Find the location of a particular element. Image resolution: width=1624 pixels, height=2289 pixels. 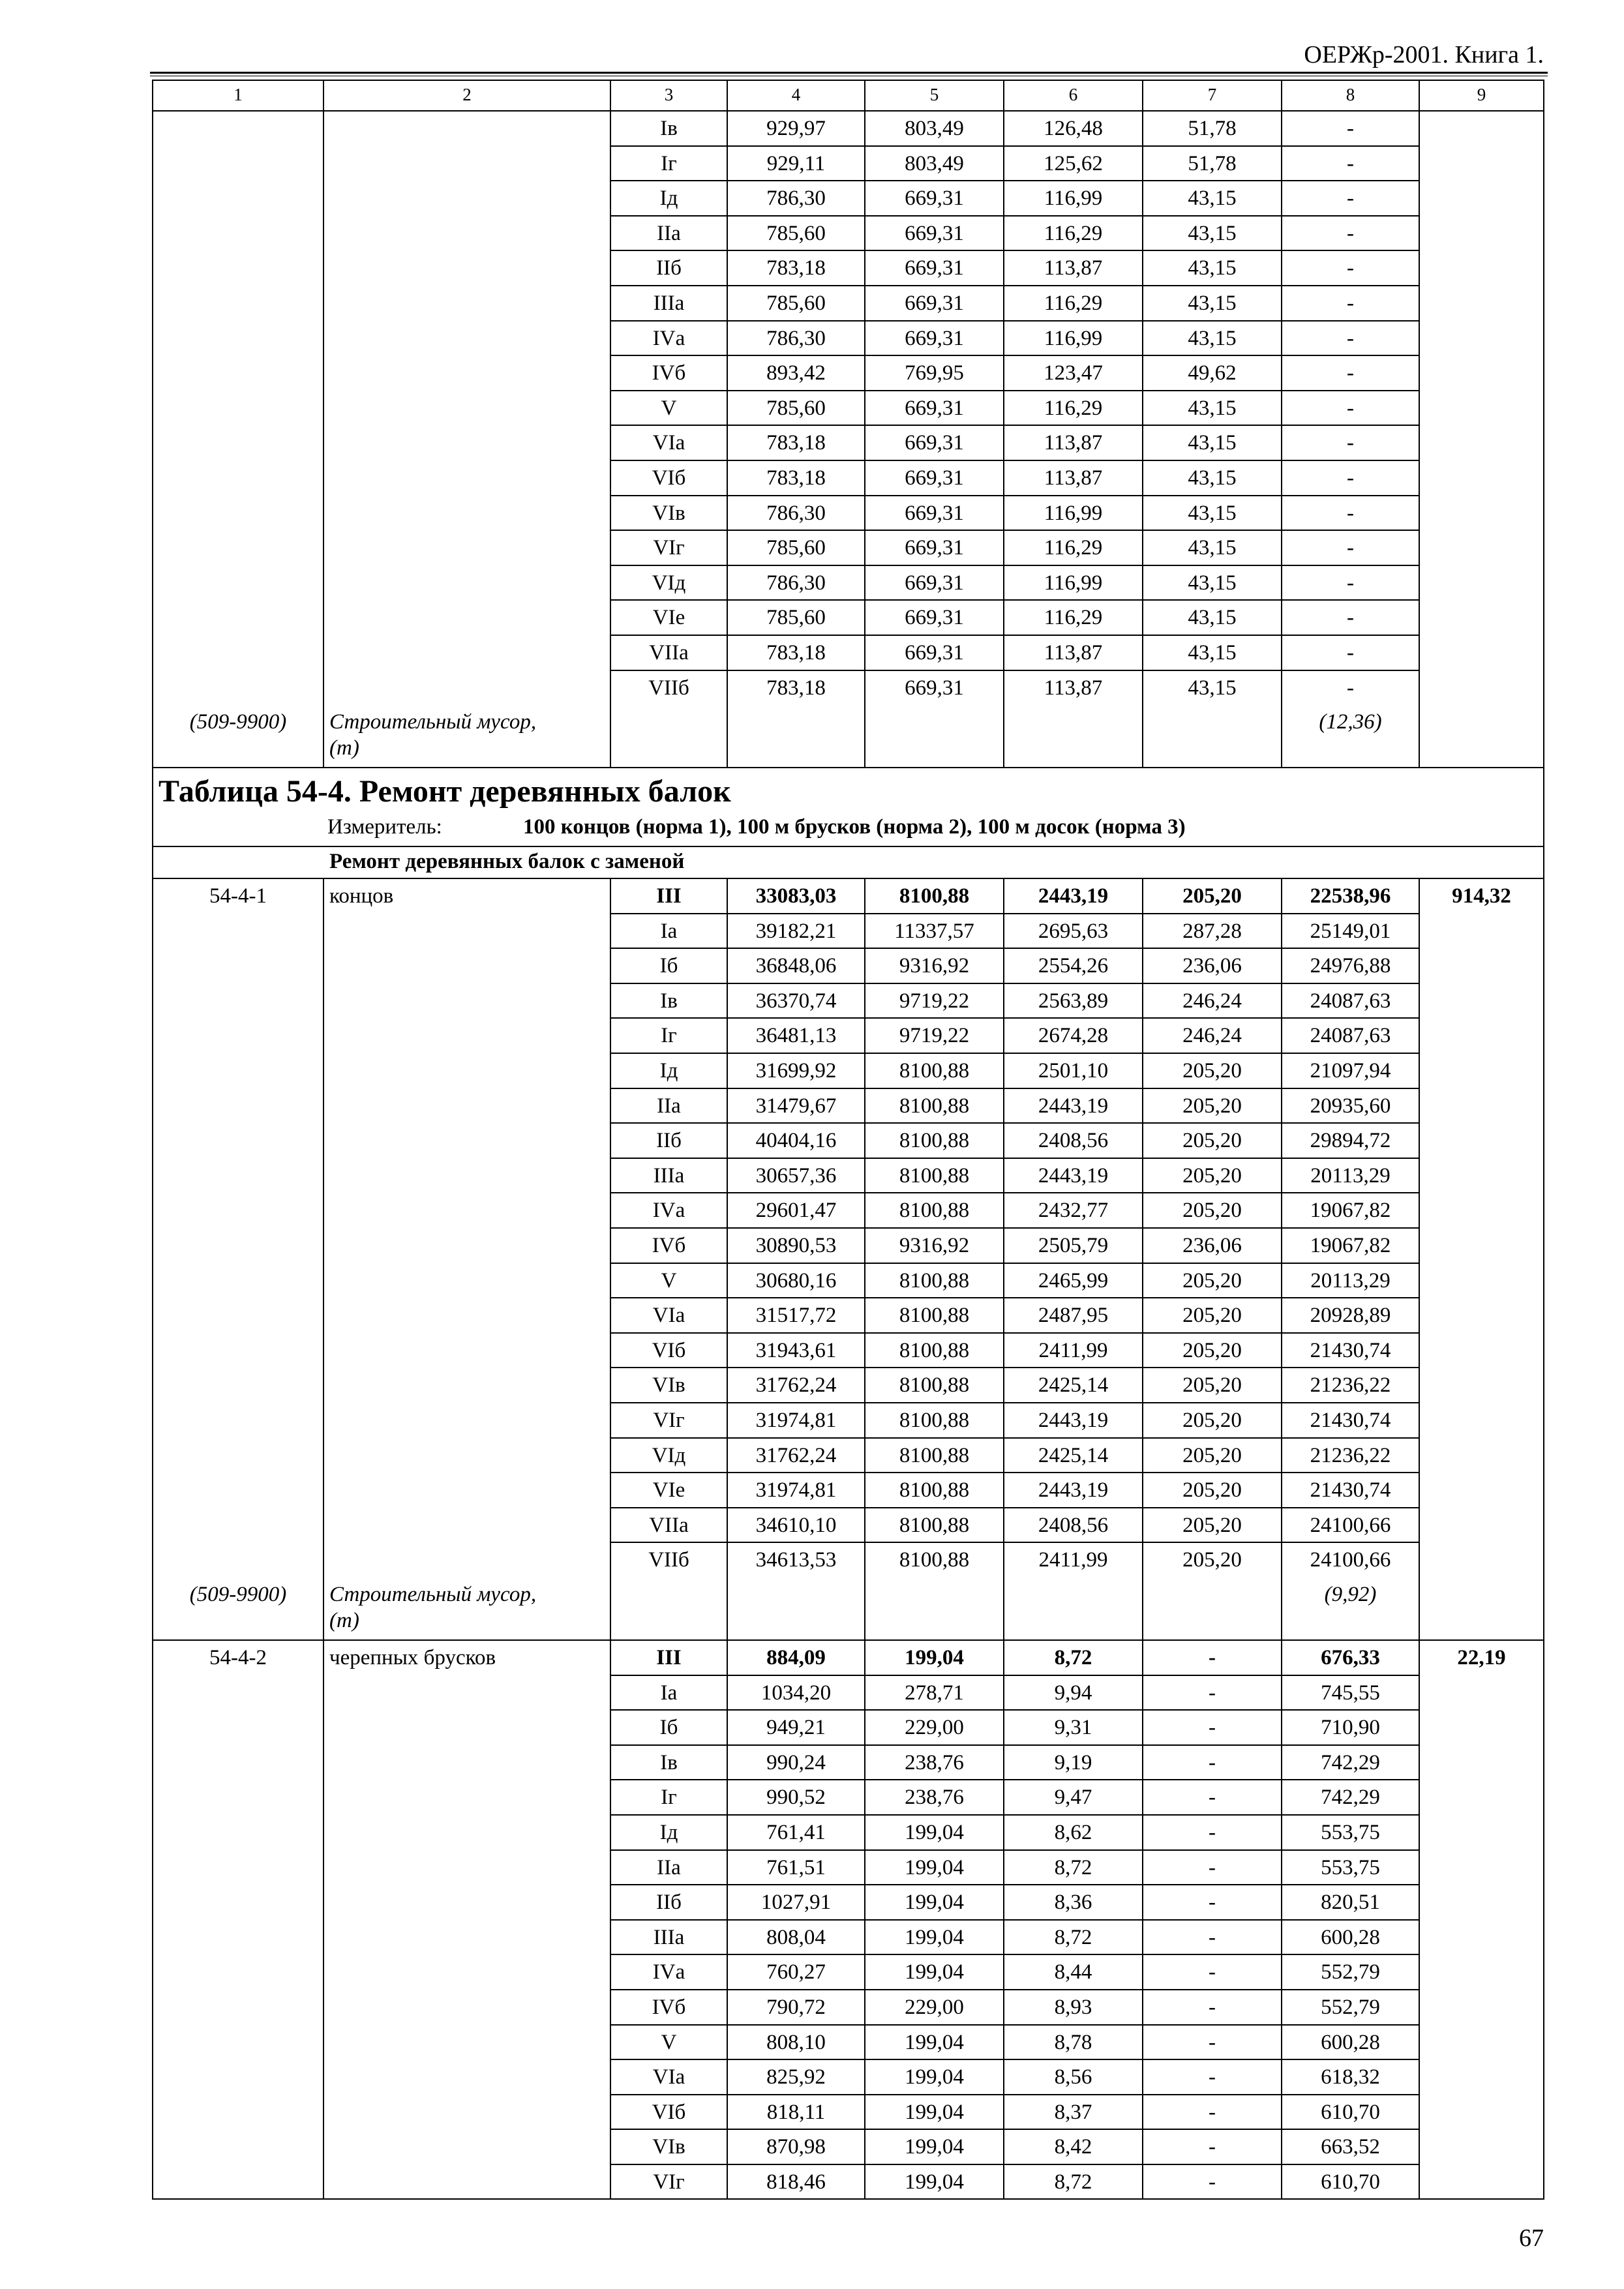

value-cell: 31479,67 is located at coordinates (796, 1105).